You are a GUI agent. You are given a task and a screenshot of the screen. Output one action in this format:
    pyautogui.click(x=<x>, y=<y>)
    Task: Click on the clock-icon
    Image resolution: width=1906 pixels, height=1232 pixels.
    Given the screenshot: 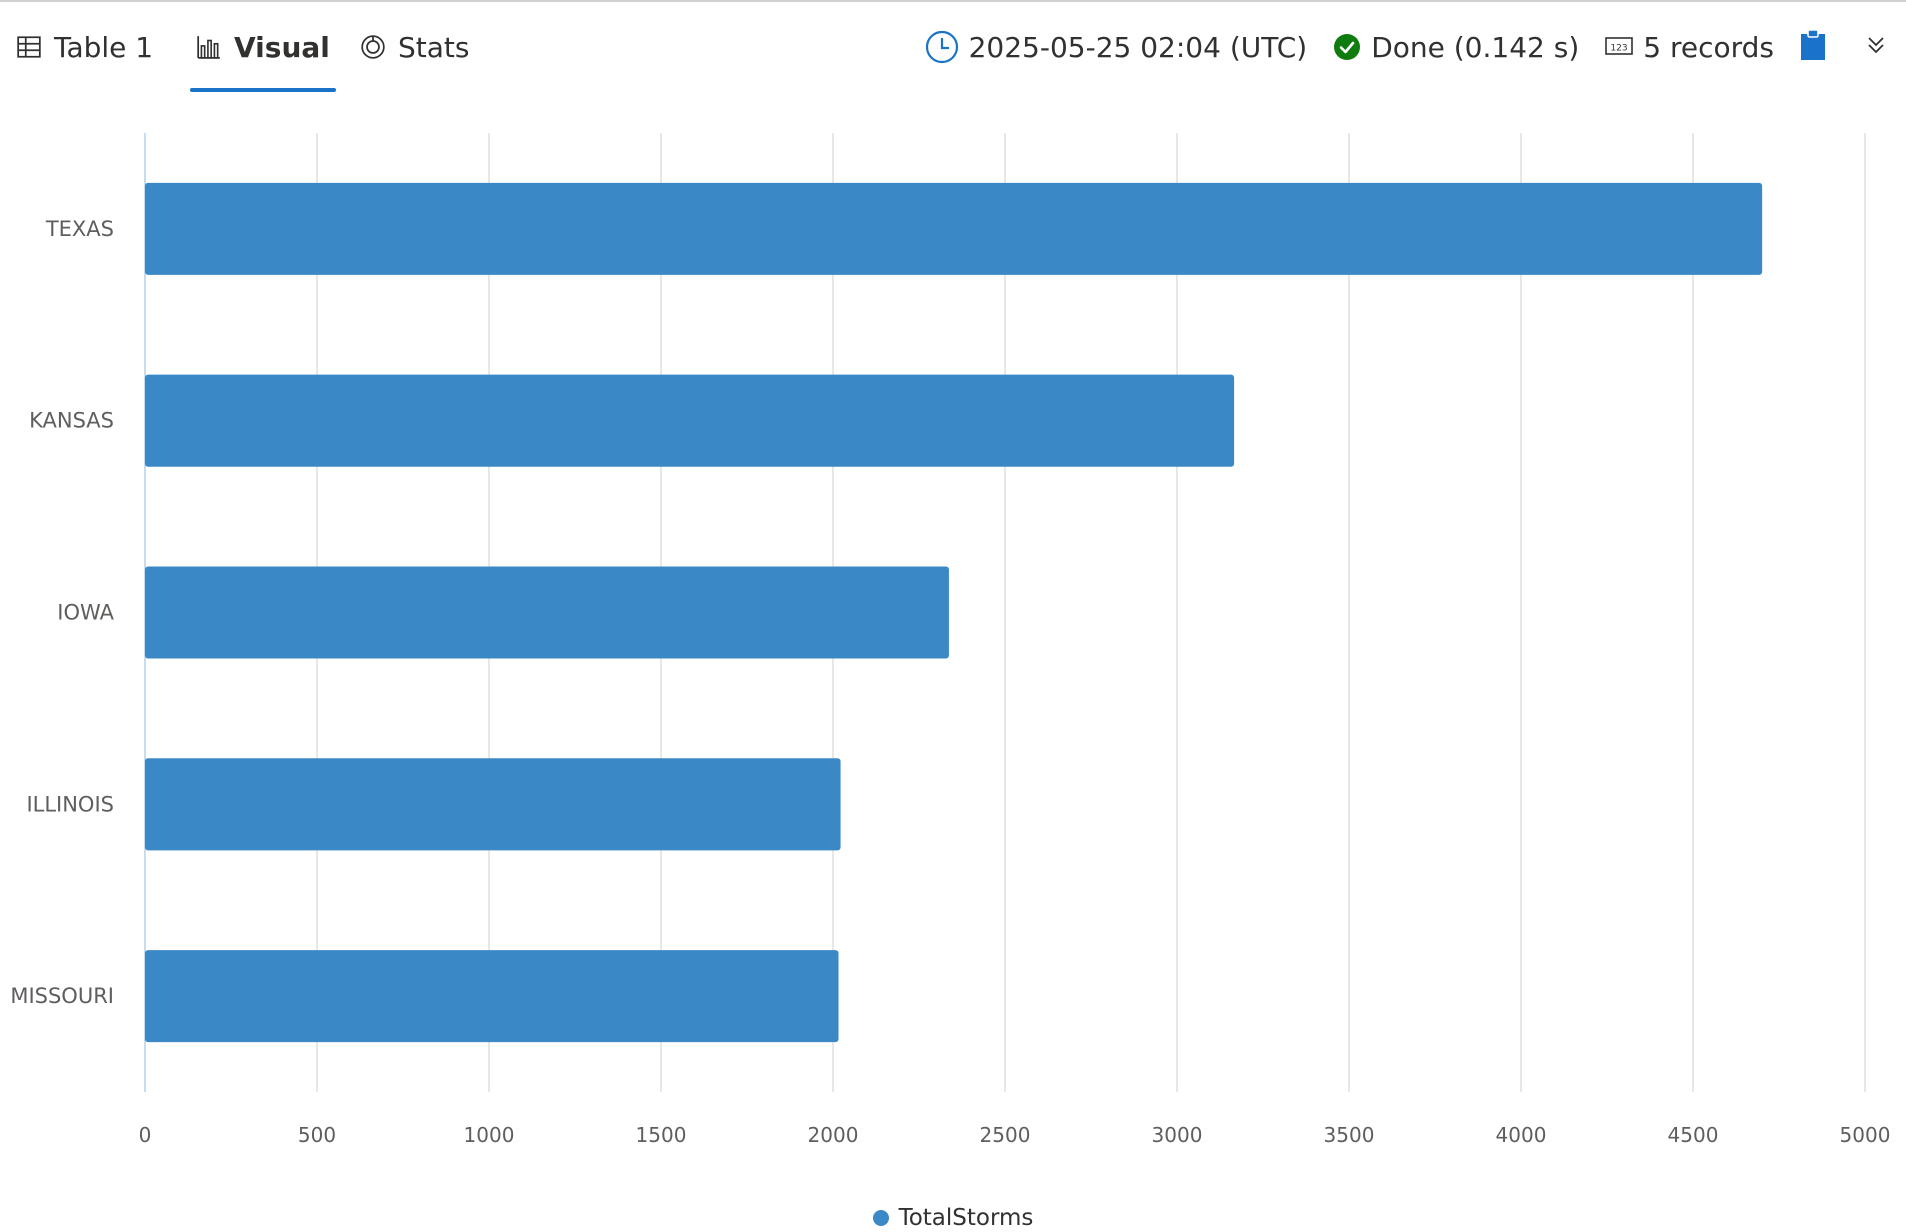 What is the action you would take?
    pyautogui.click(x=941, y=47)
    